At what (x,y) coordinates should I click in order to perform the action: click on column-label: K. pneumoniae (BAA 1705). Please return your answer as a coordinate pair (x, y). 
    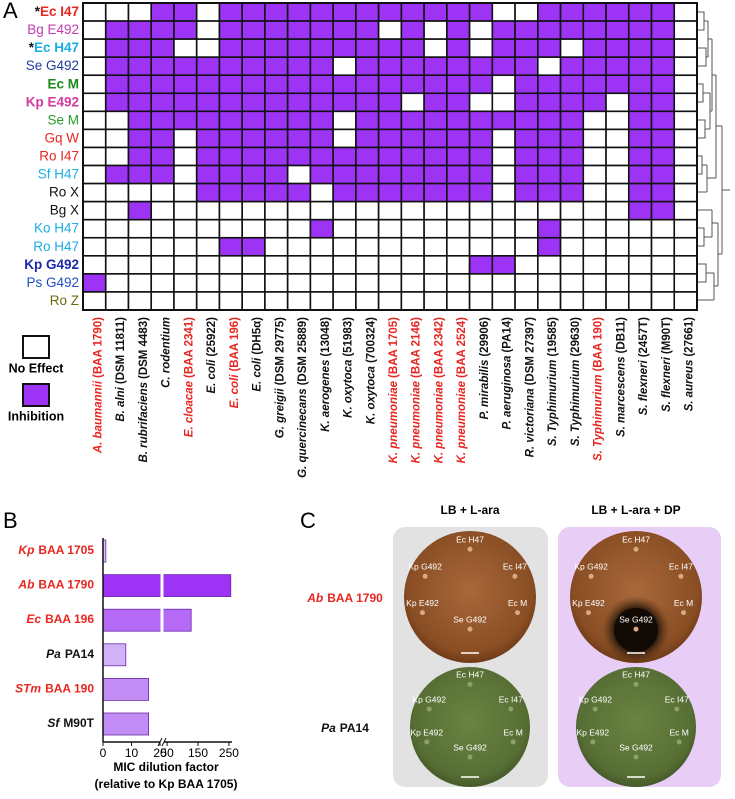
    Looking at the image, I should click on (394, 390).